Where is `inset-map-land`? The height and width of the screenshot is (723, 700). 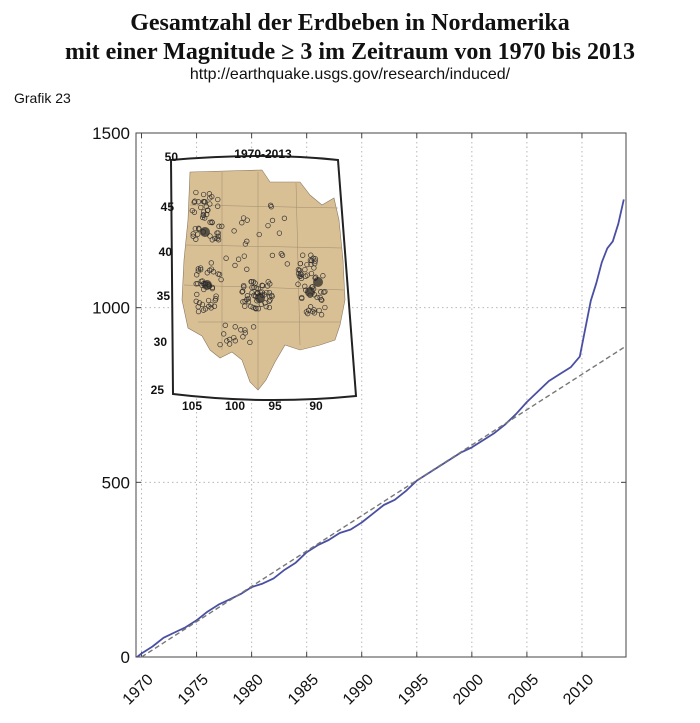 inset-map-land is located at coordinates (263, 280).